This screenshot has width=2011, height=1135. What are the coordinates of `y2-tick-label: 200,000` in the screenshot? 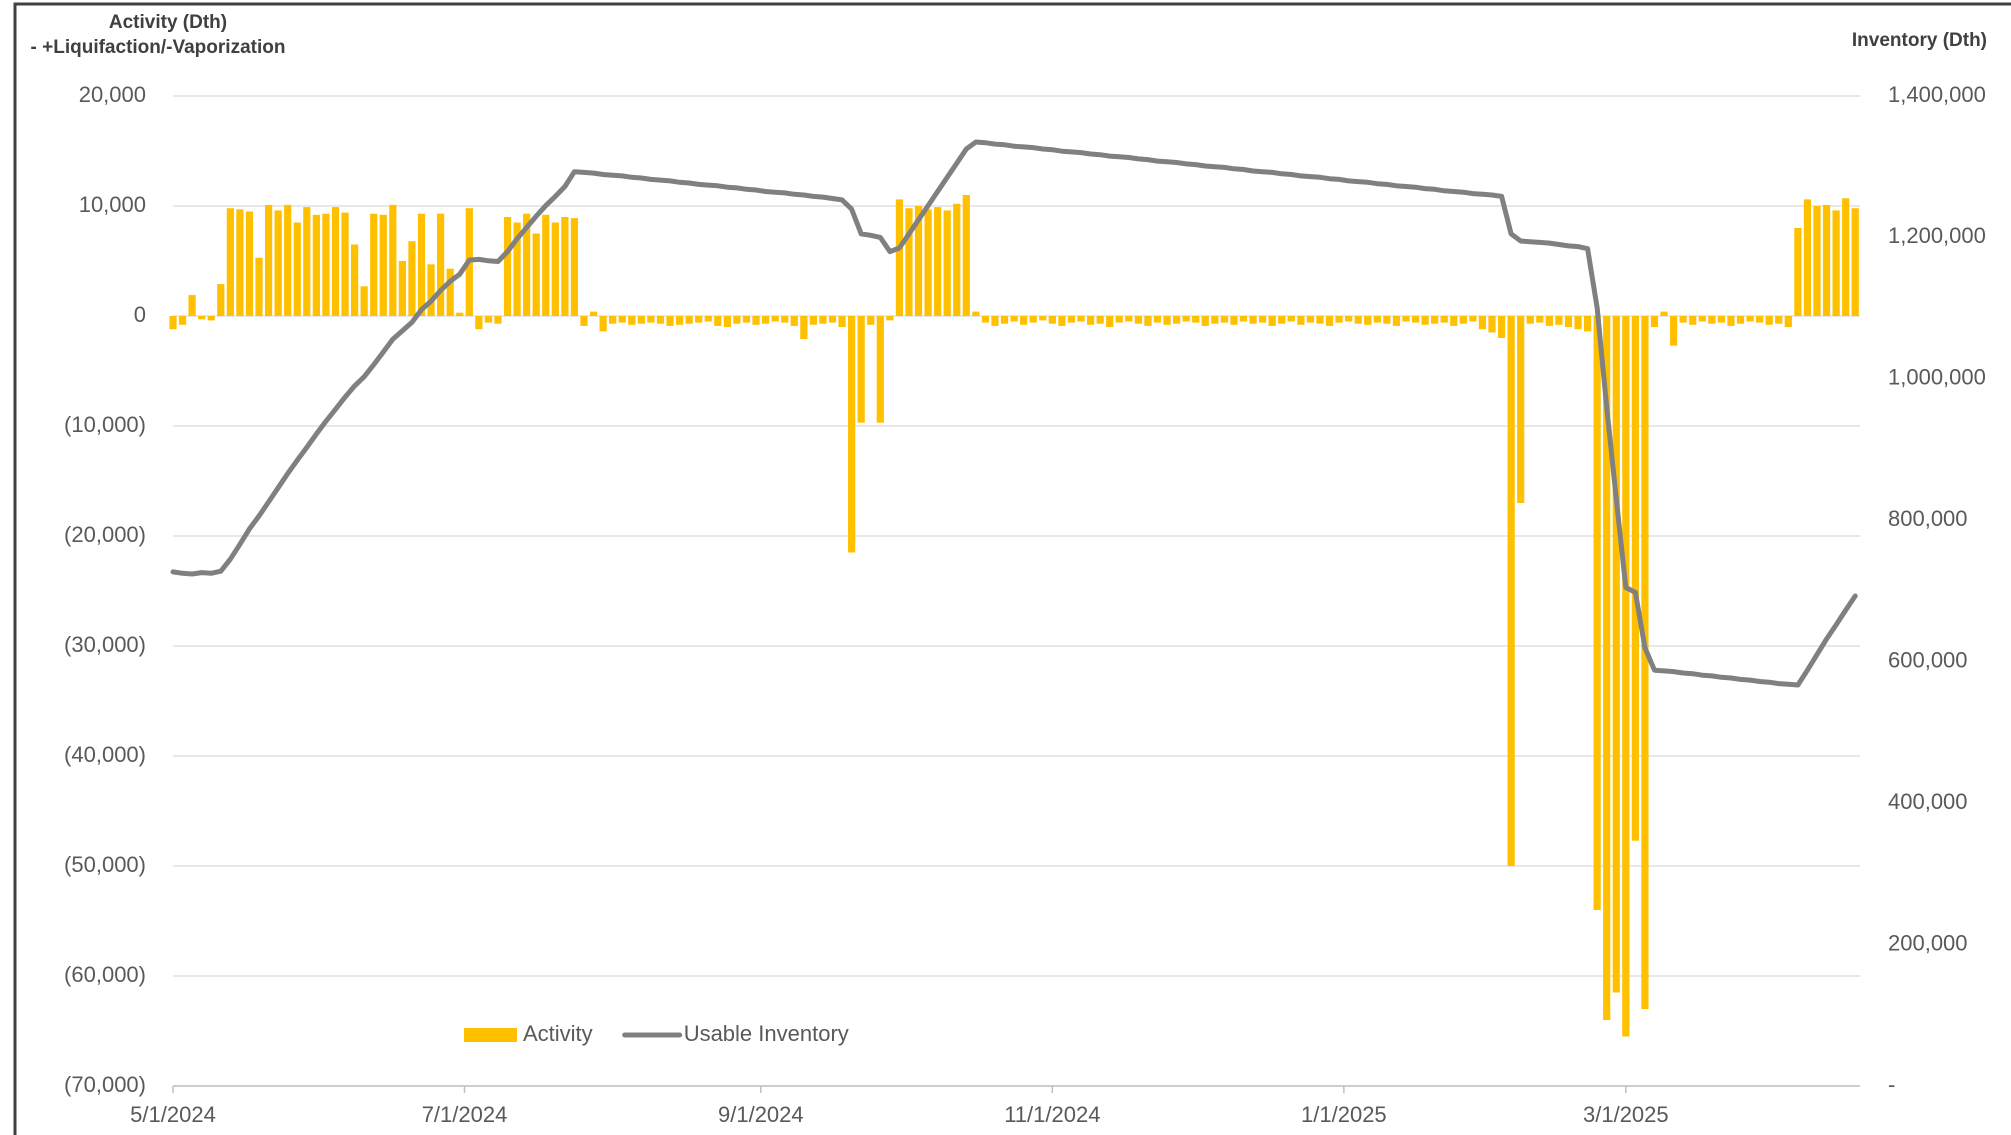 It's located at (1928, 942).